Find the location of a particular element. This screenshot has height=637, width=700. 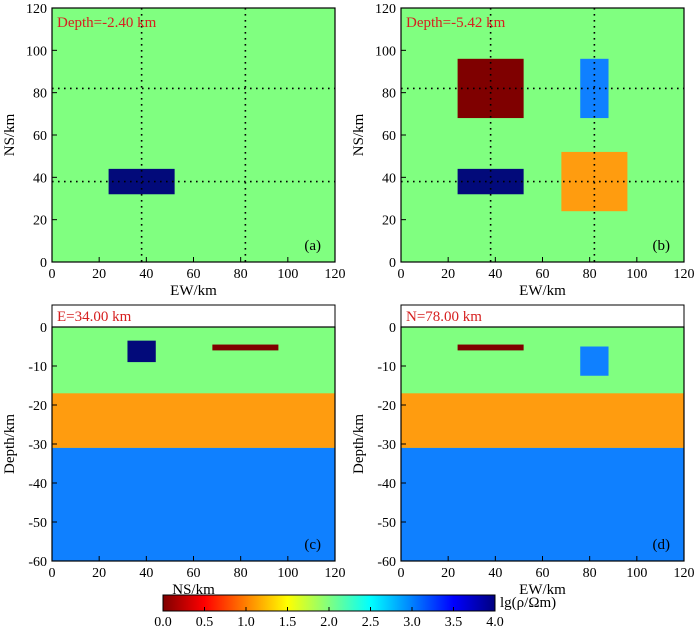

colorbar-tick-label: 0.0 is located at coordinates (163, 622).